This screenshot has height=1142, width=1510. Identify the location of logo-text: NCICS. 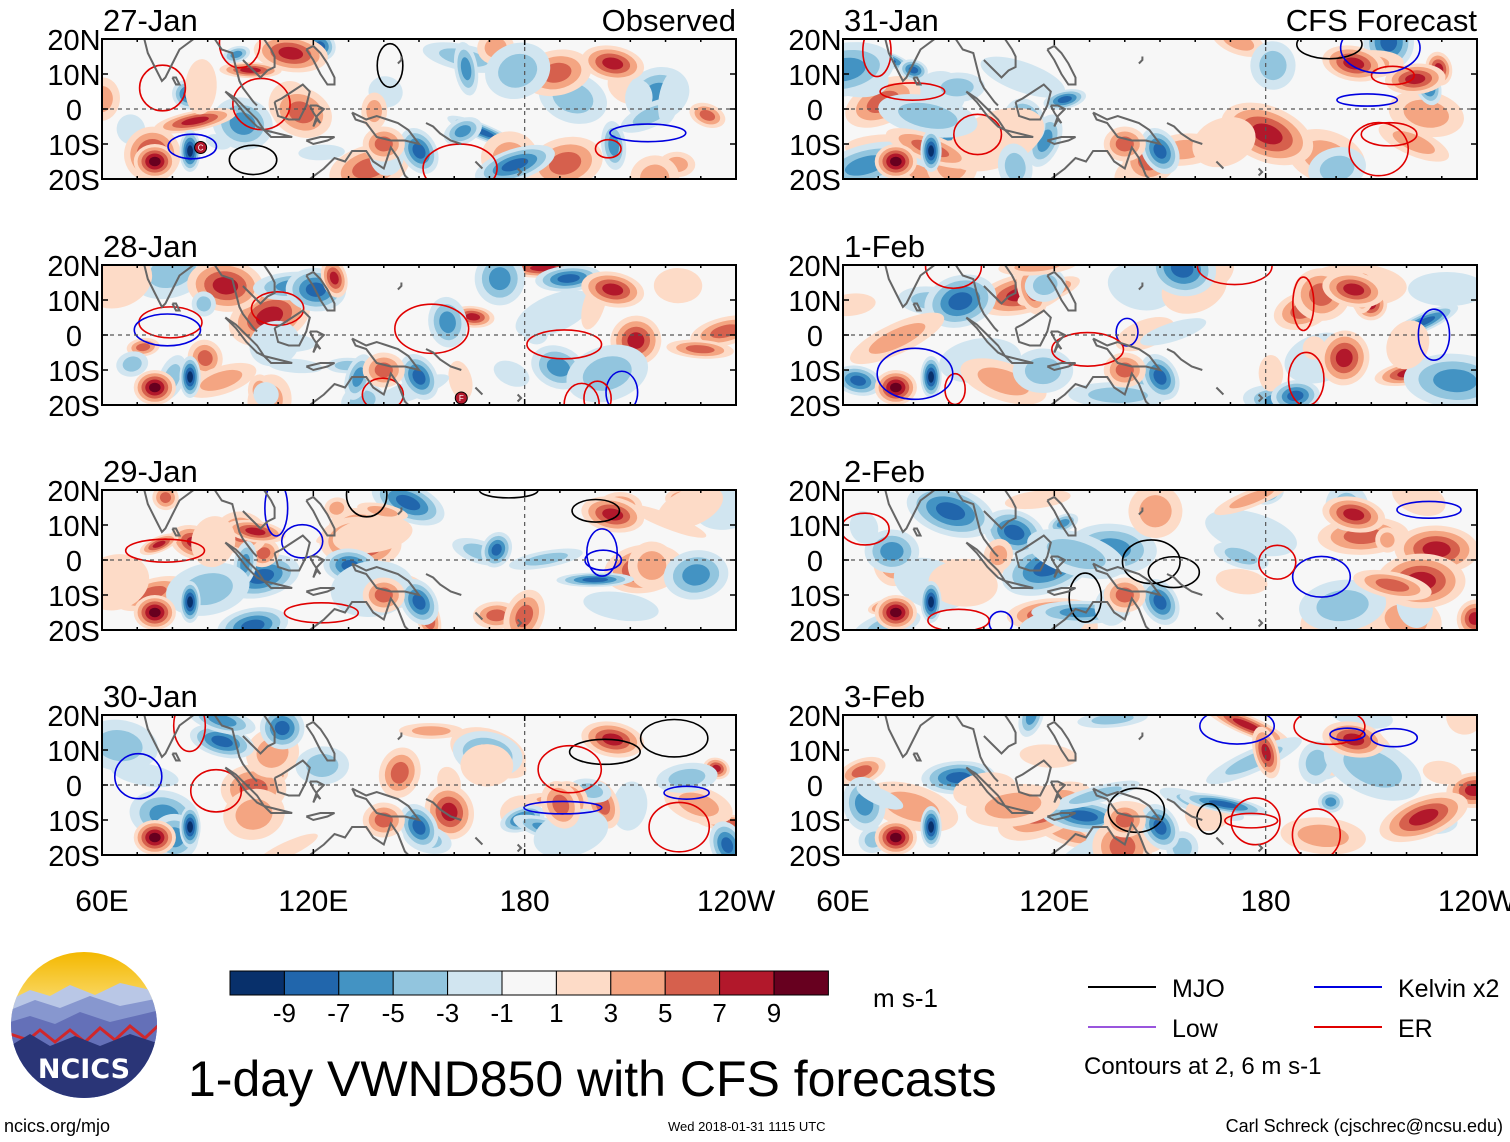
(84, 1069).